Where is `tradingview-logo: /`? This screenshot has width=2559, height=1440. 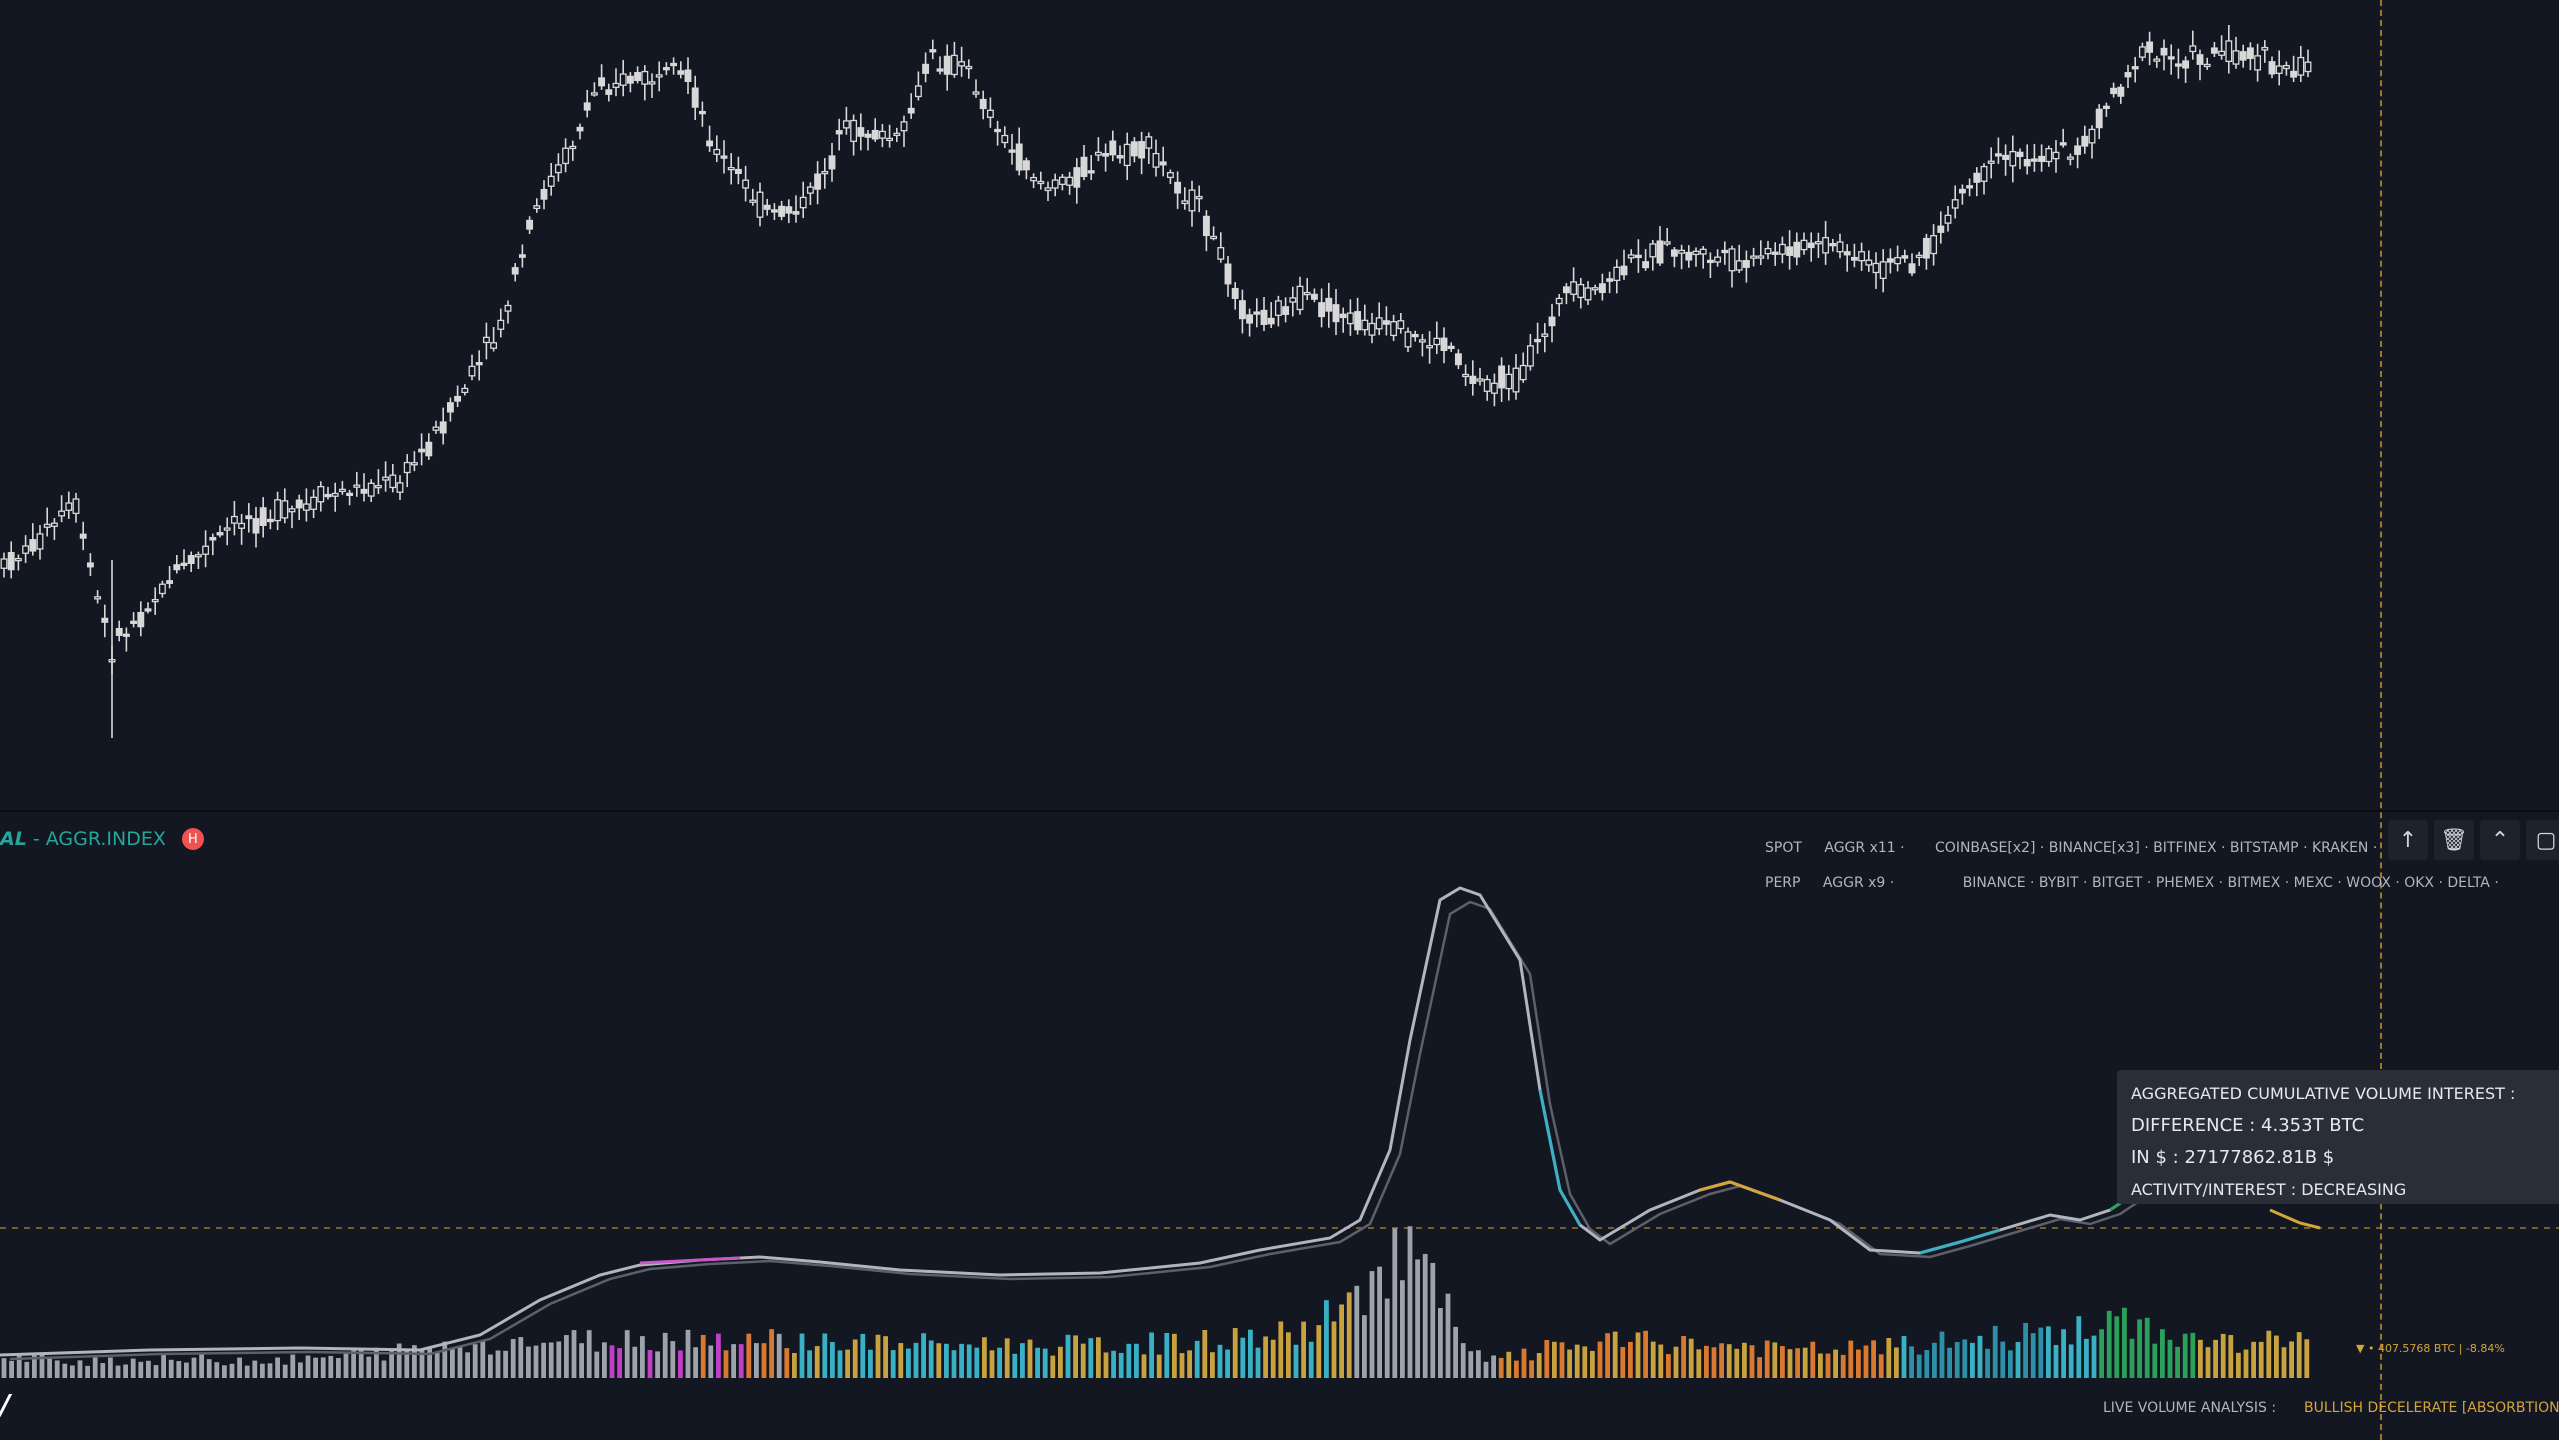
tradingview-logo: / is located at coordinates (5, 1404).